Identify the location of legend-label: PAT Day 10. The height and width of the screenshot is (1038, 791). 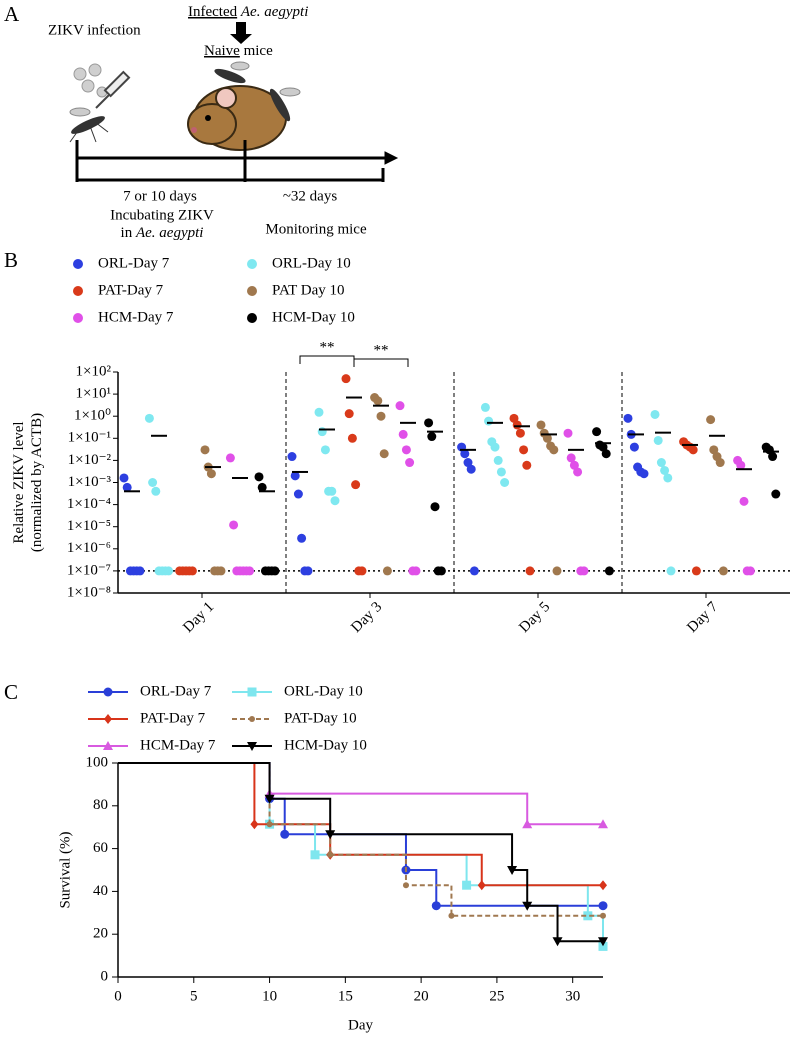
(308, 290).